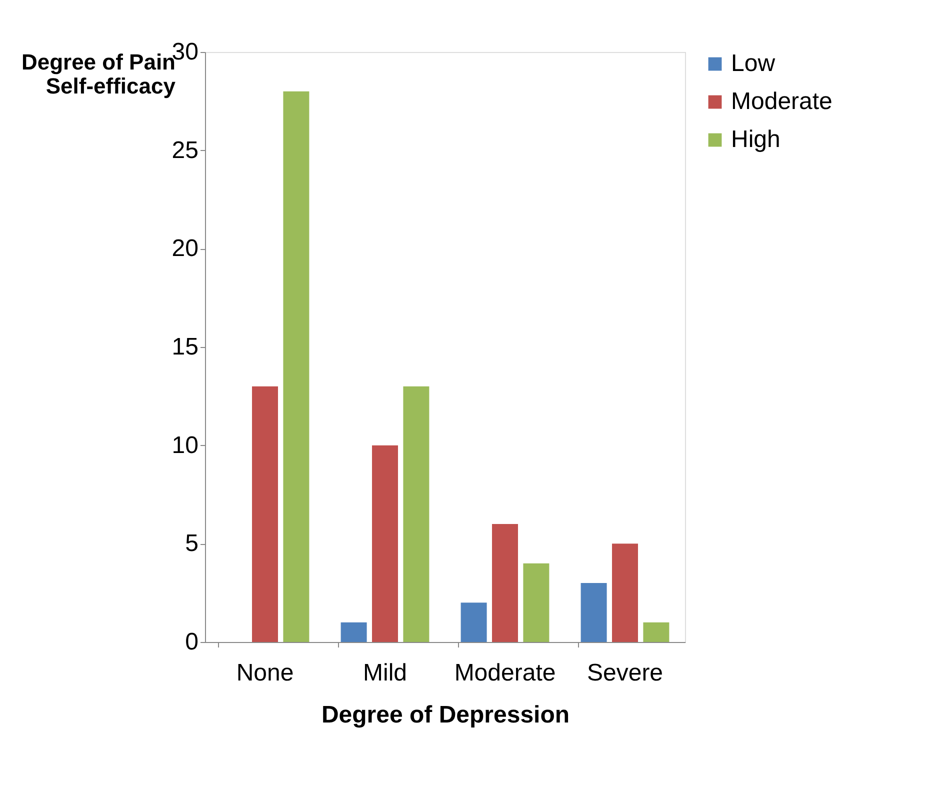  I want to click on legend-label: High, so click(755, 139).